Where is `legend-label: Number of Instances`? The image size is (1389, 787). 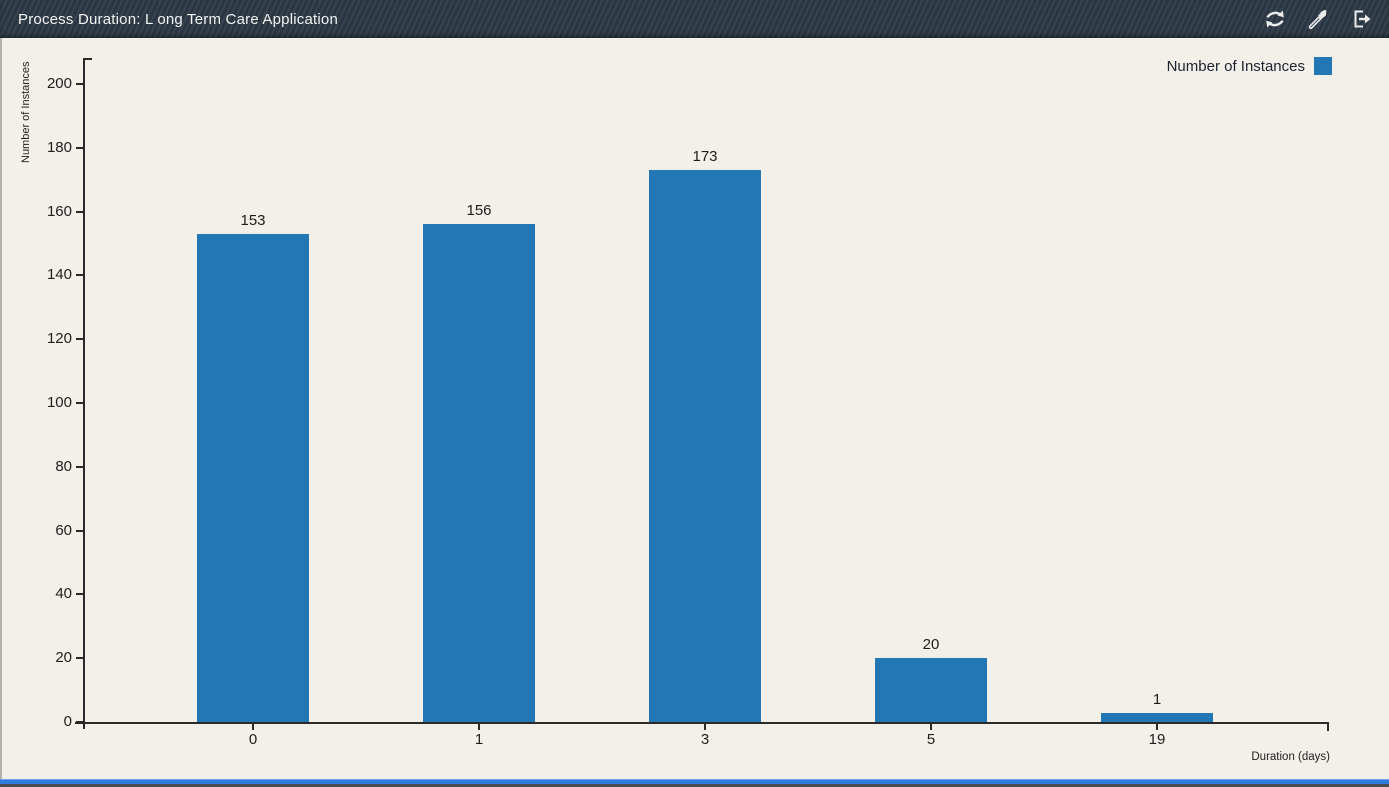
legend-label: Number of Instances is located at coordinates (1235, 66).